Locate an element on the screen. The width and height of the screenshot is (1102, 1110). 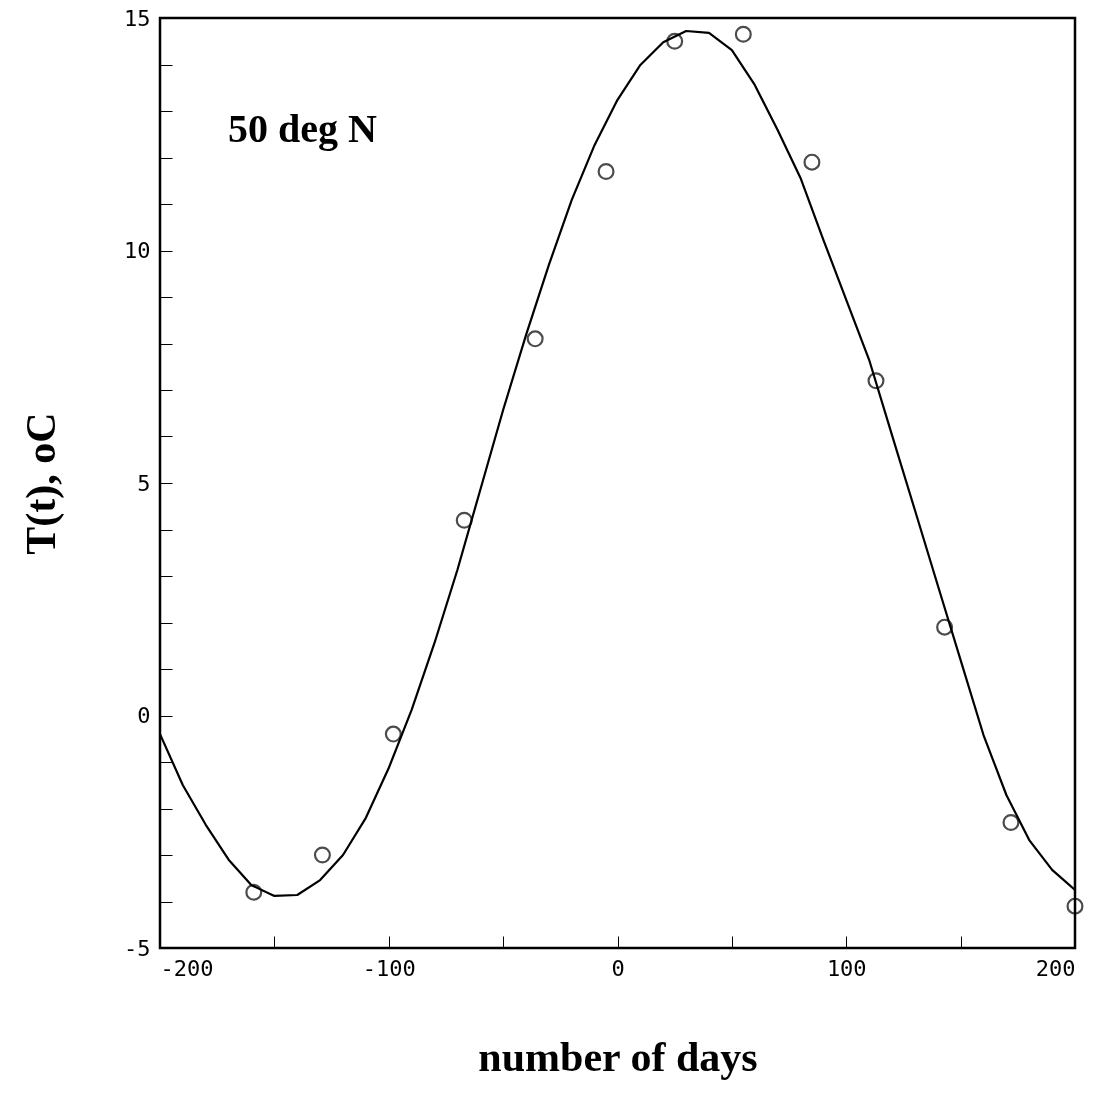
y-tick-label: 5 is located at coordinates (144, 483).